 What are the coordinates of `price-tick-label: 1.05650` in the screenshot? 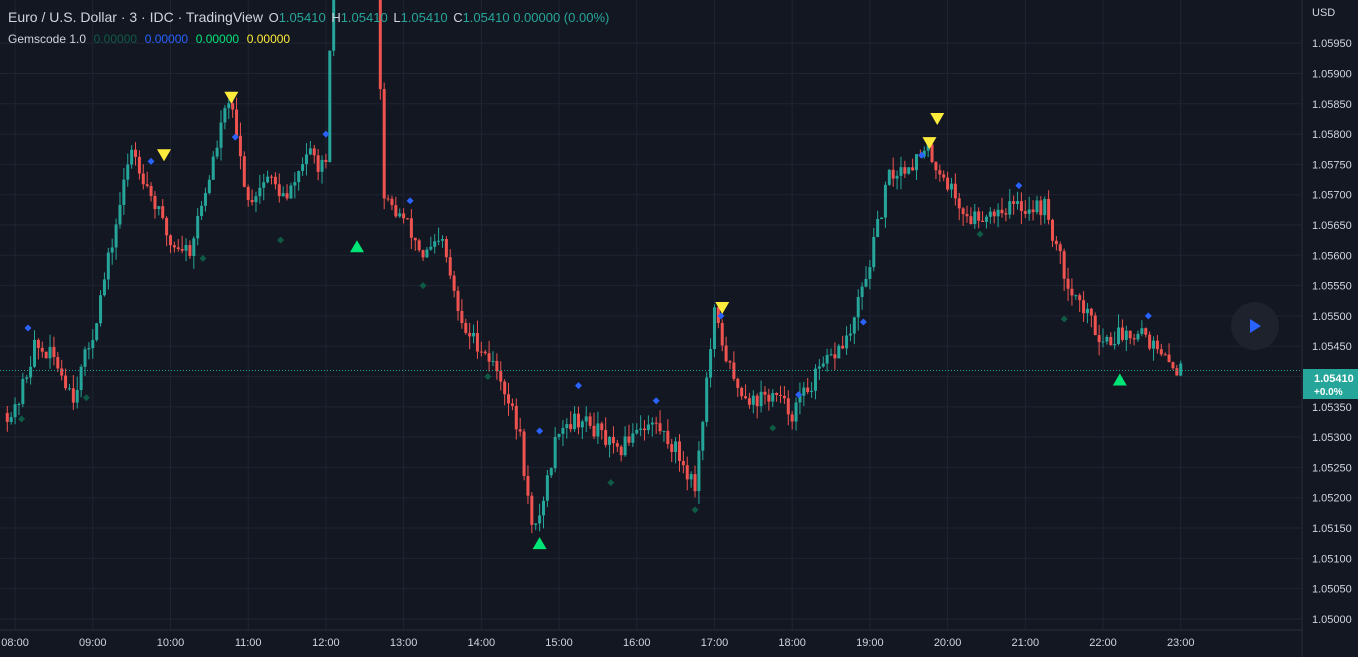 It's located at (1332, 226).